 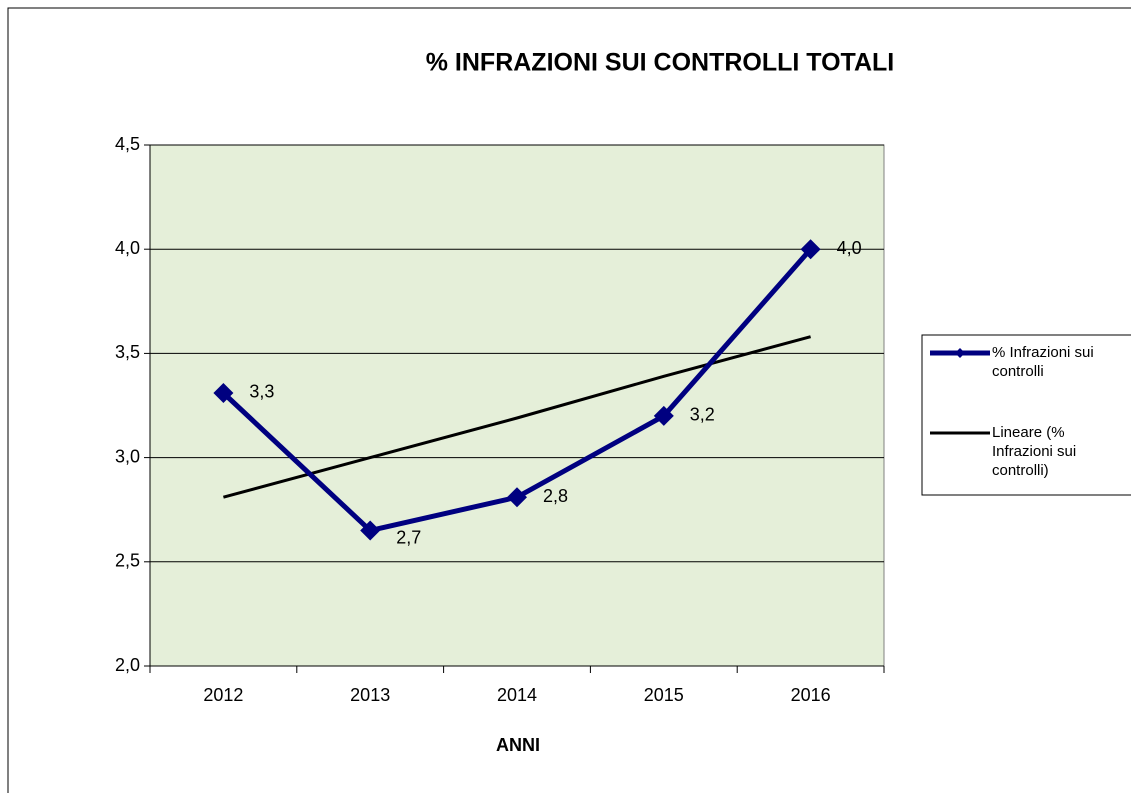 I want to click on y-tick-label: 3,5, so click(x=127, y=352).